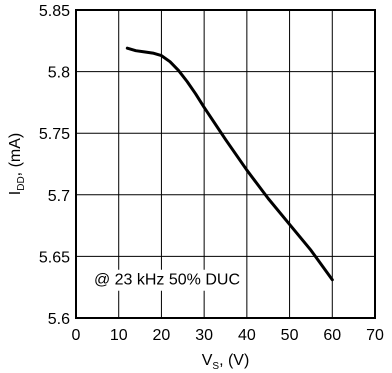  Describe the element at coordinates (59, 319) in the screenshot. I see `y-tick-label: 5.6` at that location.